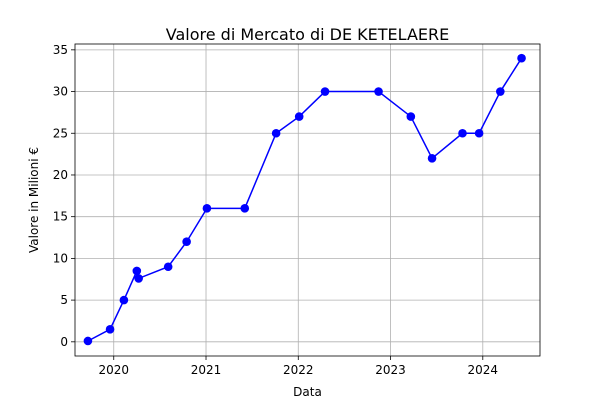 The image size is (600, 400). Describe the element at coordinates (113, 370) in the screenshot. I see `x-tick-label: 2020` at that location.